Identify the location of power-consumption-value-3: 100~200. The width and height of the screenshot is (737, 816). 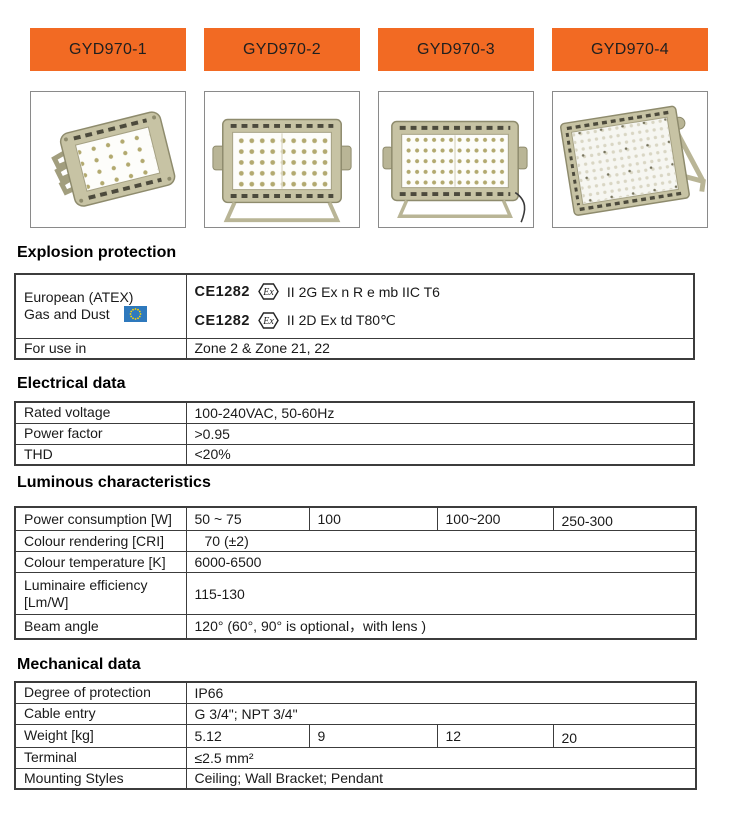
(495, 518).